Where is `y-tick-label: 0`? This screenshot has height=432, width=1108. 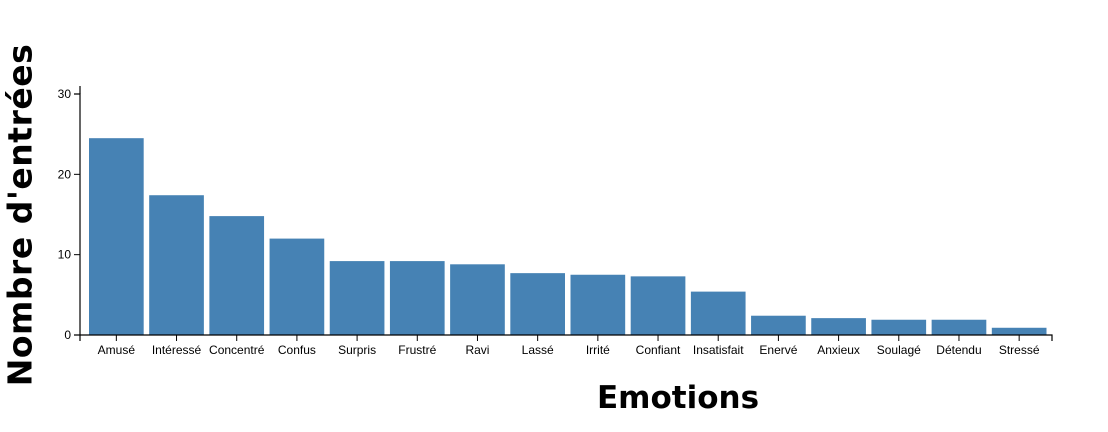 y-tick-label: 0 is located at coordinates (67, 335).